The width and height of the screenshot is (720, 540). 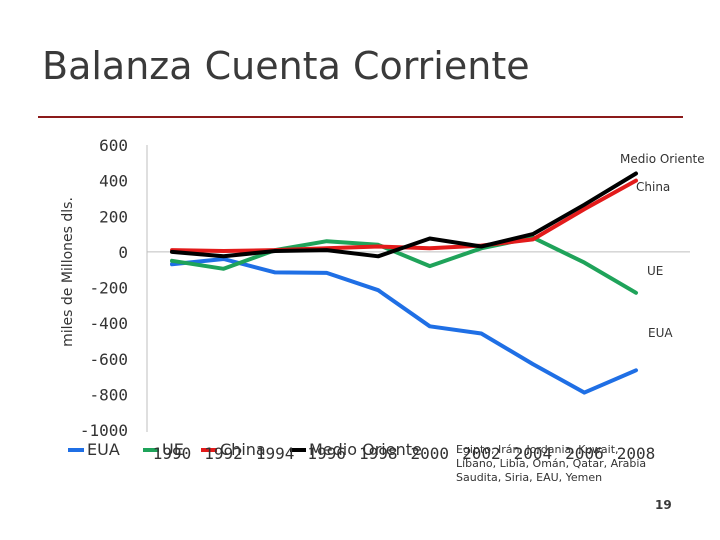 What do you see at coordinates (173, 449) in the screenshot?
I see `legend-label: UE` at bounding box center [173, 449].